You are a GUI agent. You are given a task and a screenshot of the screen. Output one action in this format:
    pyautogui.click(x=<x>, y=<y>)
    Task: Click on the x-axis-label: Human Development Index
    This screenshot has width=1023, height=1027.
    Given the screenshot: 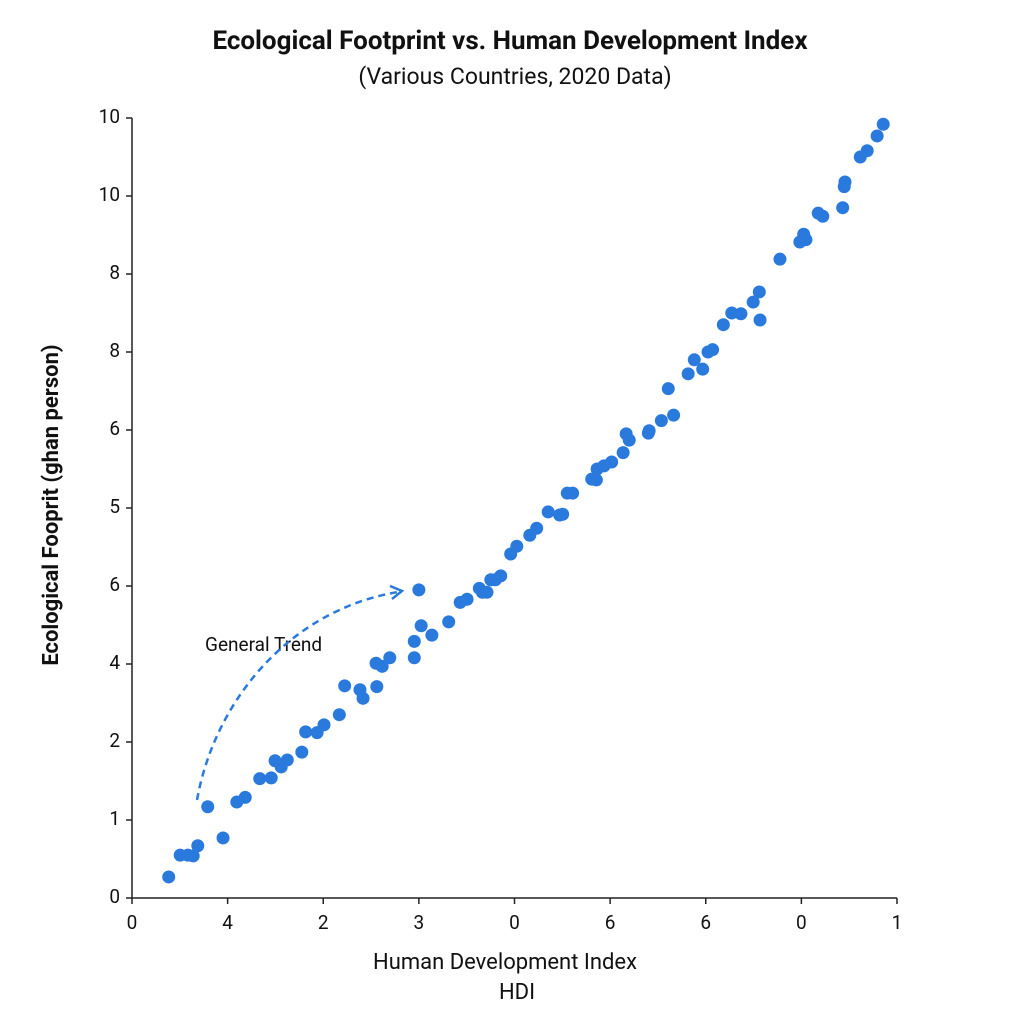 What is the action you would take?
    pyautogui.click(x=505, y=962)
    